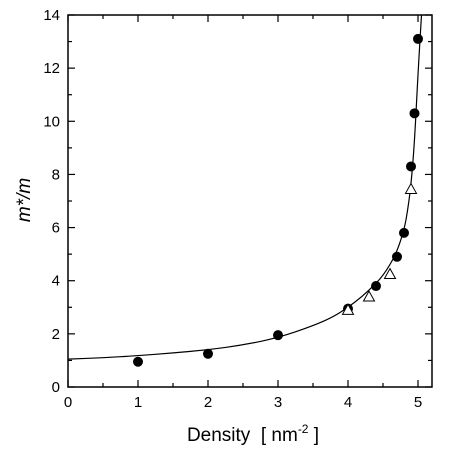 Image resolution: width=462 pixels, height=455 pixels. I want to click on x-tick-label: 0, so click(68, 402).